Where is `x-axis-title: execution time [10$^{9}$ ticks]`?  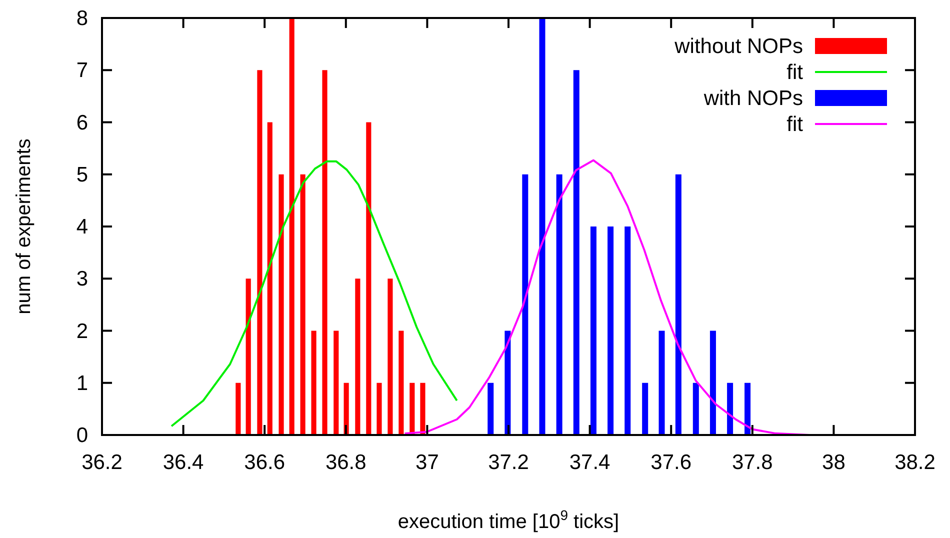
x-axis-title: execution time [10$^{9}$ ticks] is located at coordinates (509, 520).